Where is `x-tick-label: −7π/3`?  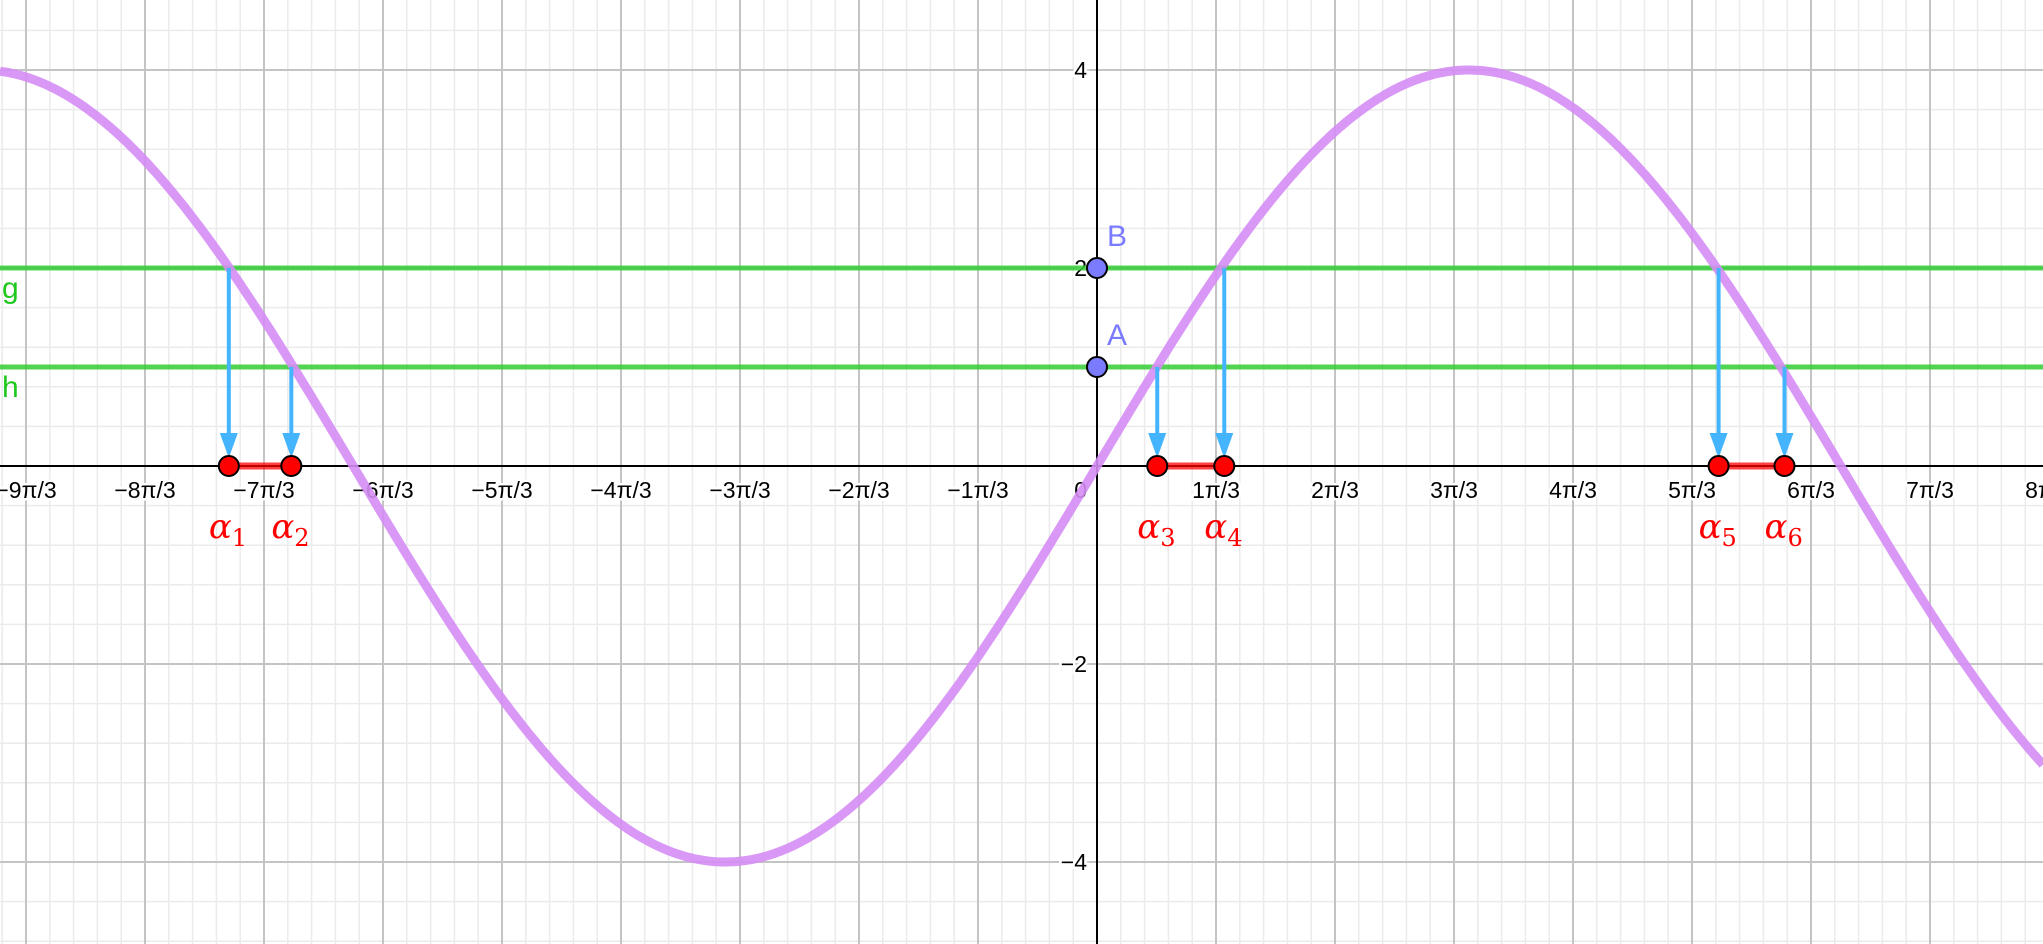
x-tick-label: −7π/3 is located at coordinates (263, 490).